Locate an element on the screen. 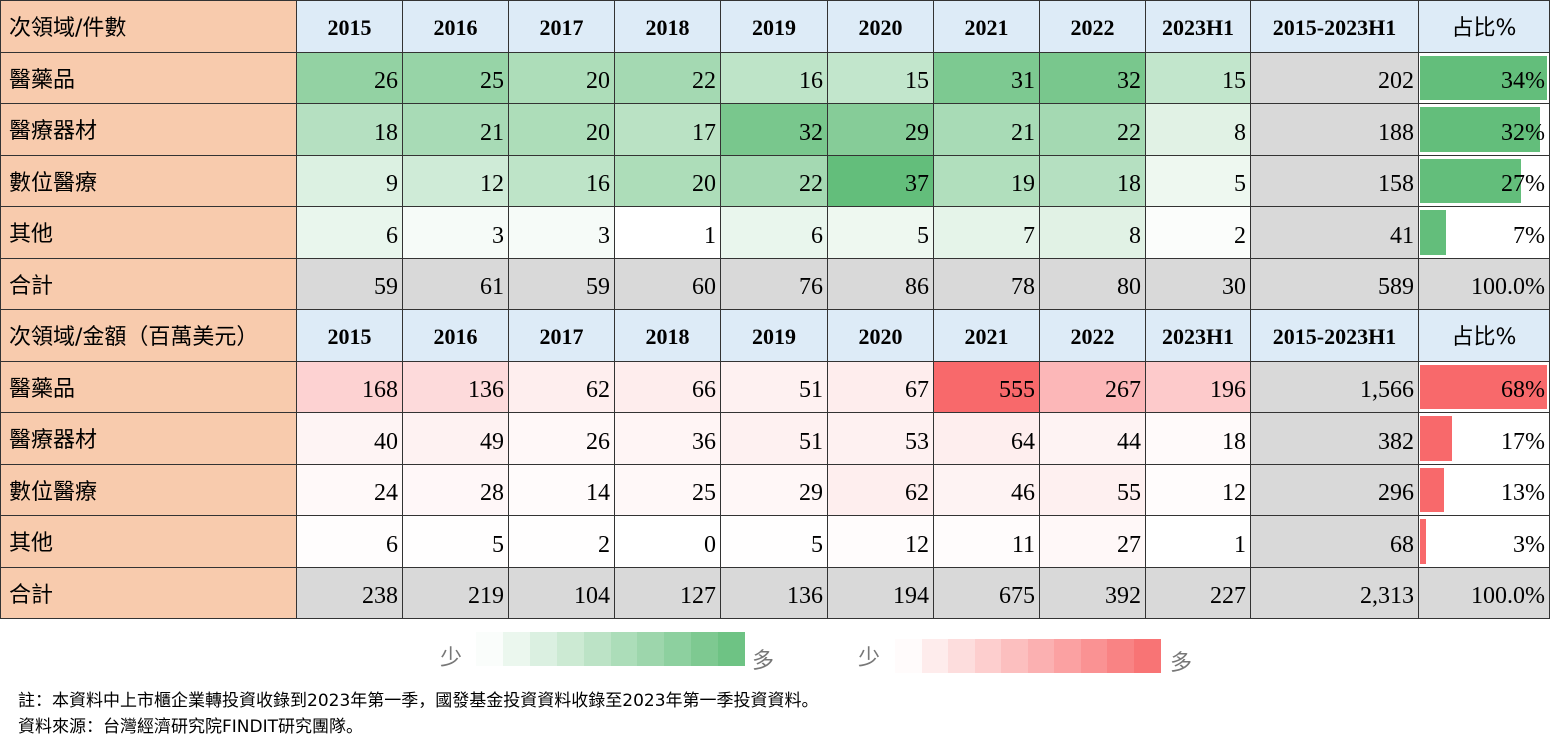  row-label: 合計 is located at coordinates (31, 286).